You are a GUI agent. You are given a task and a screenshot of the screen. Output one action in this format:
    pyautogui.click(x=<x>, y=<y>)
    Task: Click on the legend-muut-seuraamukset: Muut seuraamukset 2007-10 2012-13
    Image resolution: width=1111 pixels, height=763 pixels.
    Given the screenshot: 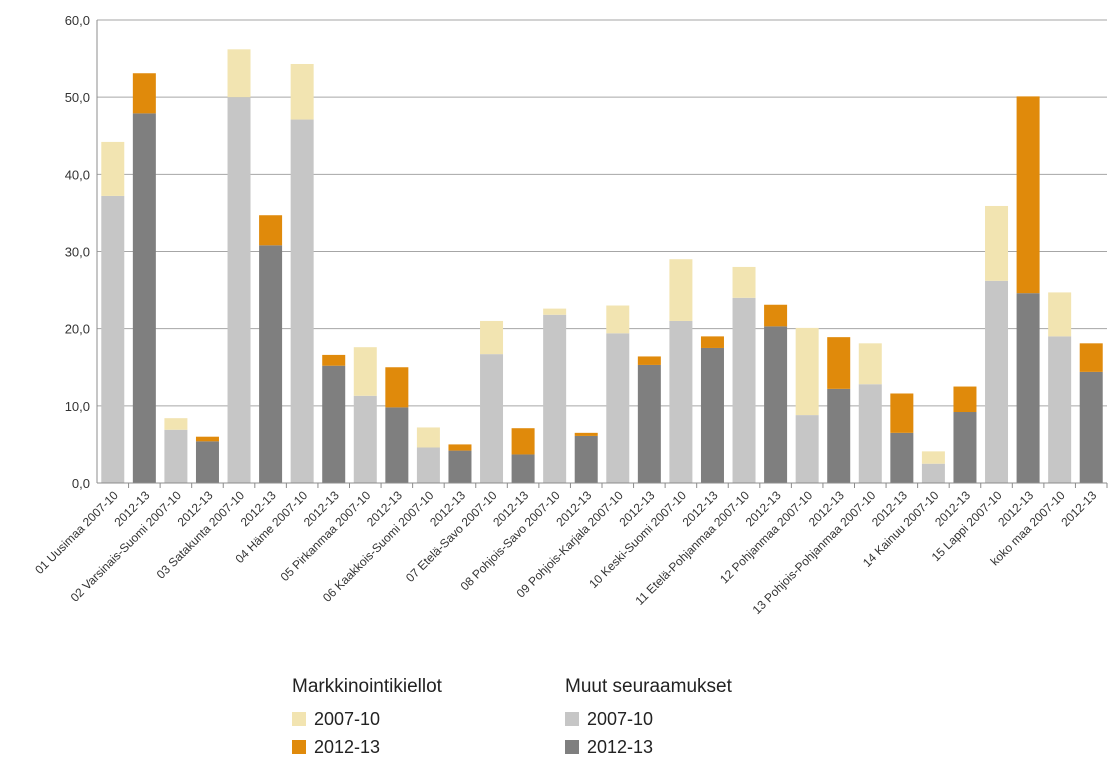 What is the action you would take?
    pyautogui.click(x=648, y=718)
    